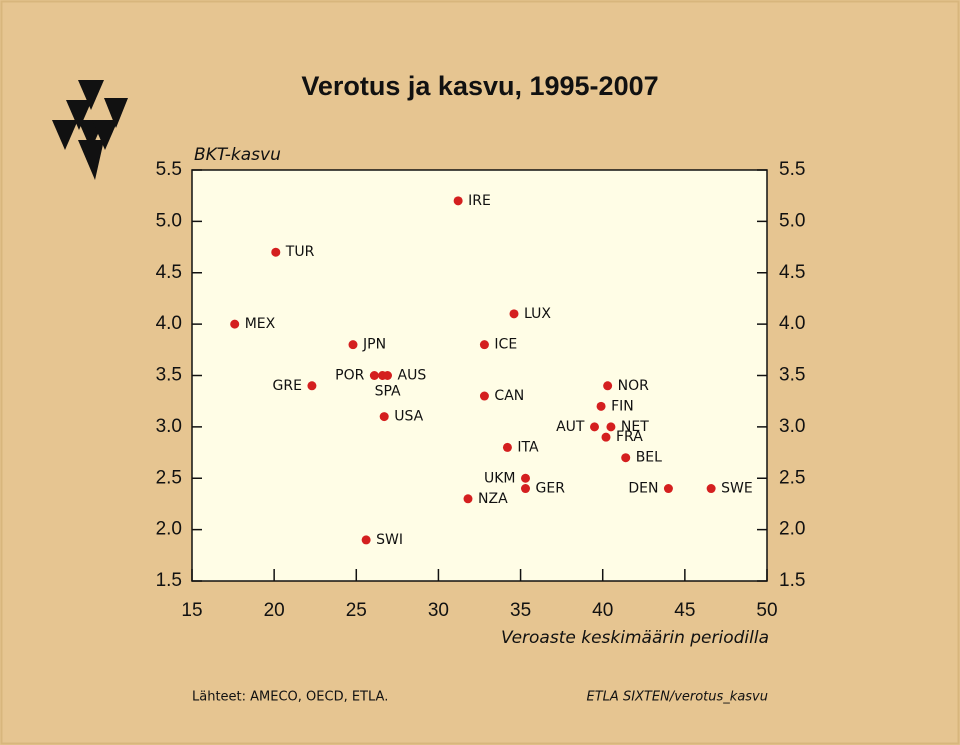 The width and height of the screenshot is (960, 745). What do you see at coordinates (479, 86) in the screenshot?
I see `chart-title: Verotus ja kasvu, 1995-2007` at bounding box center [479, 86].